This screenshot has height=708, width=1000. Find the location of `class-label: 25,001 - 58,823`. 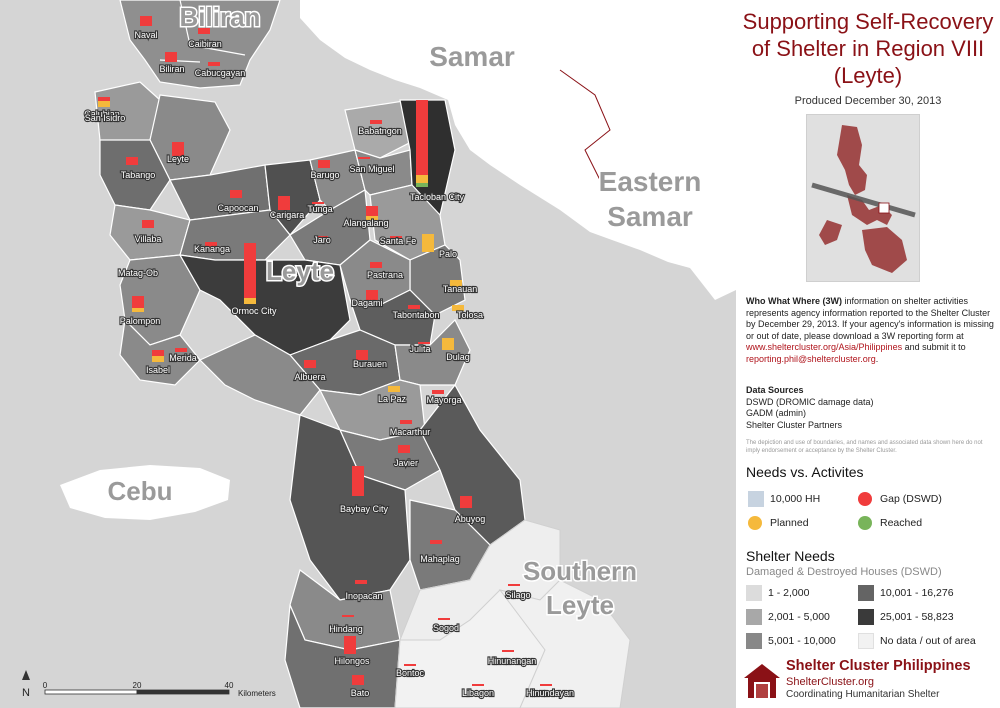

class-label: 25,001 - 58,823 is located at coordinates (917, 617).